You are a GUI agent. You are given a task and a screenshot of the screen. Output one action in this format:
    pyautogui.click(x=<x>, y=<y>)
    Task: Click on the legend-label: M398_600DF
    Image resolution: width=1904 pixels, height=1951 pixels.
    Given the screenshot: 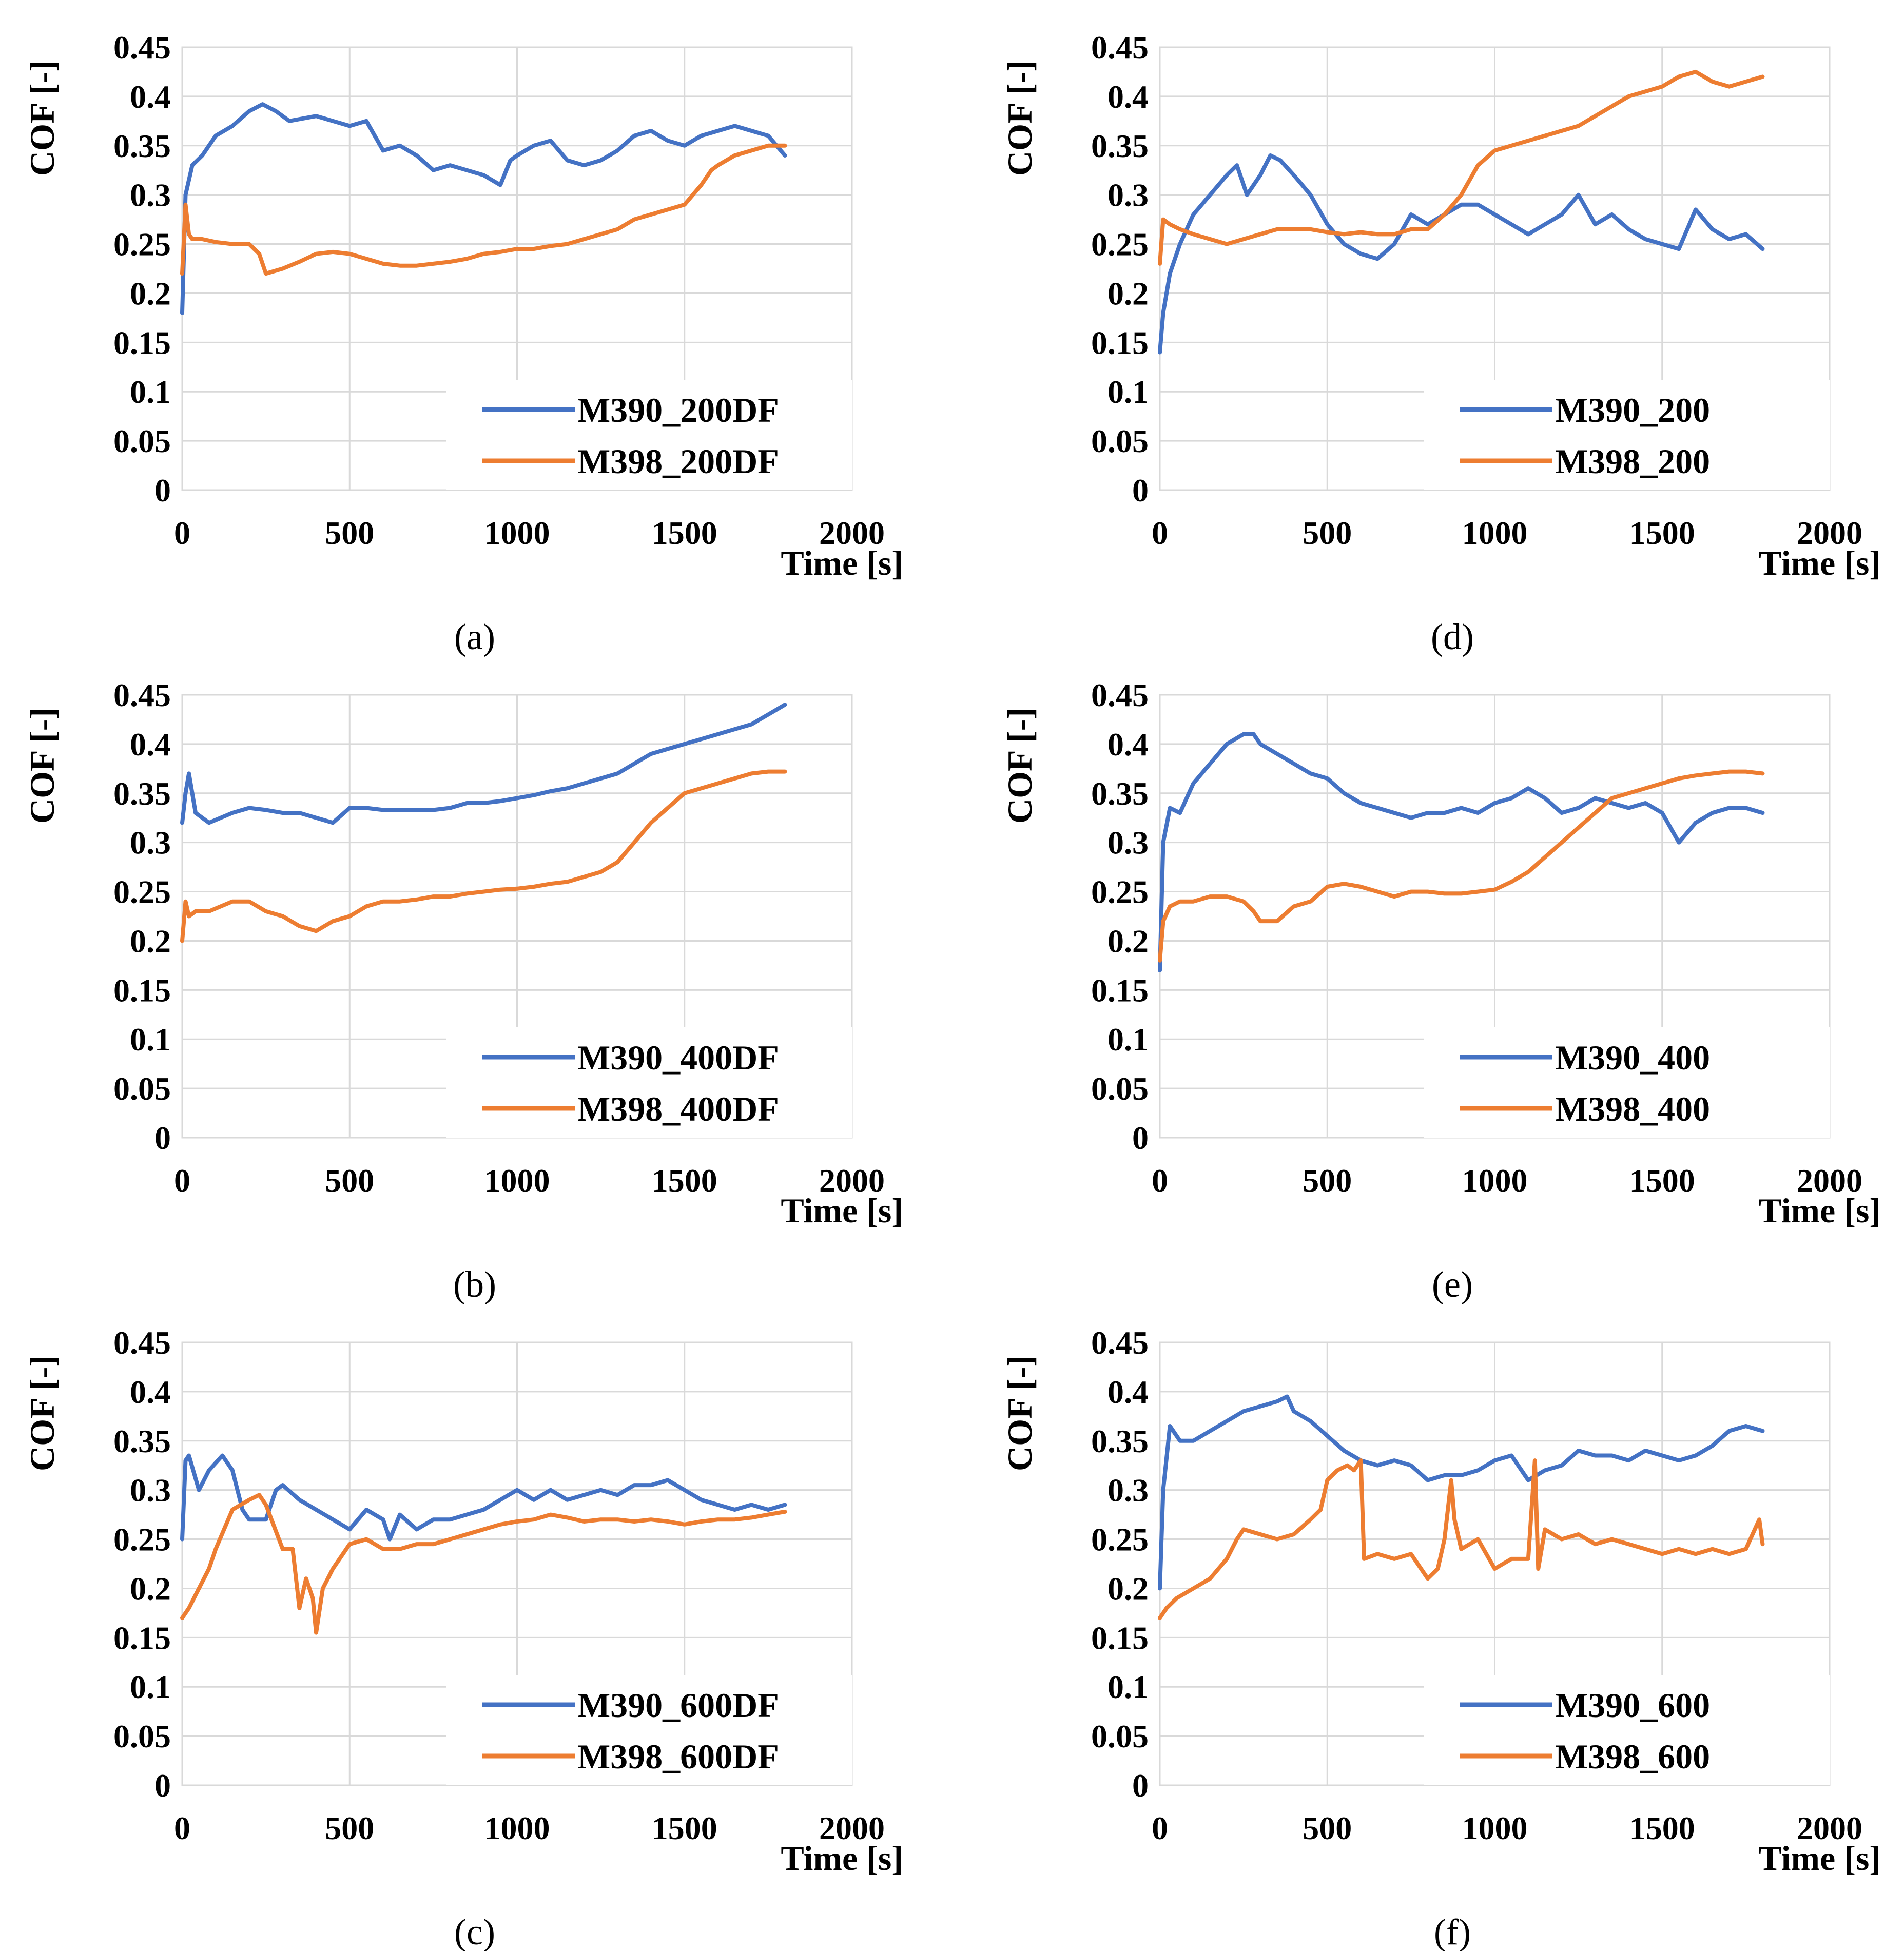 What is the action you would take?
    pyautogui.click(x=678, y=1756)
    